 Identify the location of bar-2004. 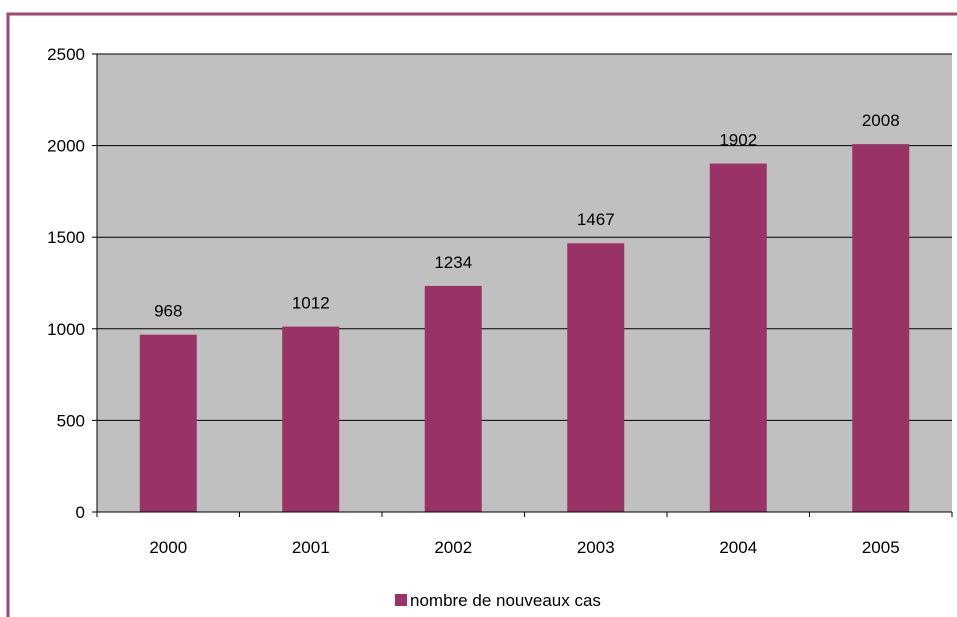
(738, 338).